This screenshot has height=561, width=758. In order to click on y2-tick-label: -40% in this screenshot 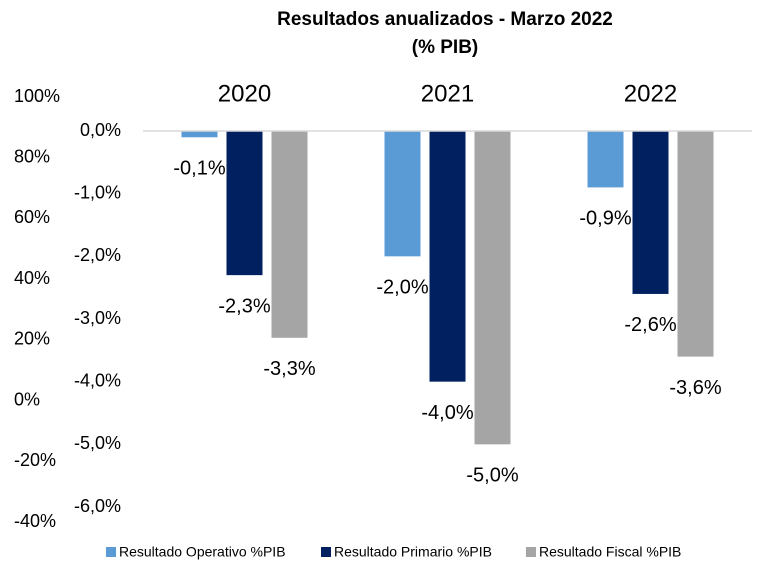, I will do `click(35, 521)`.